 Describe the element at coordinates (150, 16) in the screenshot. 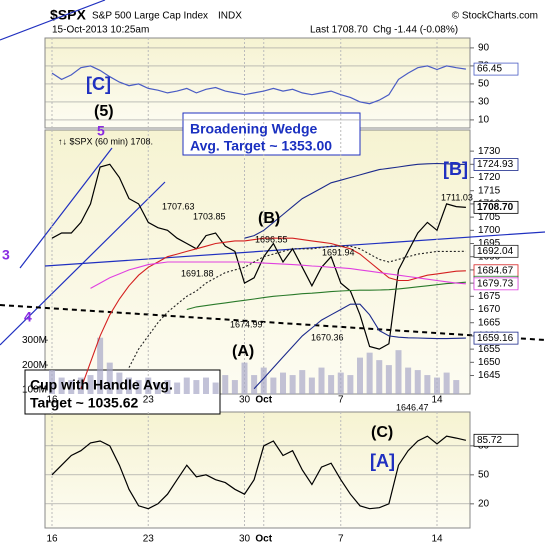

I see `index-name: S&P 500 Large Cap Index` at that location.